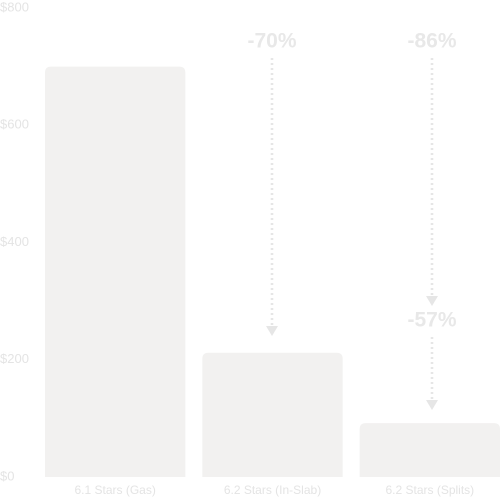  I want to click on y-tick-label: $800, so click(14, 7).